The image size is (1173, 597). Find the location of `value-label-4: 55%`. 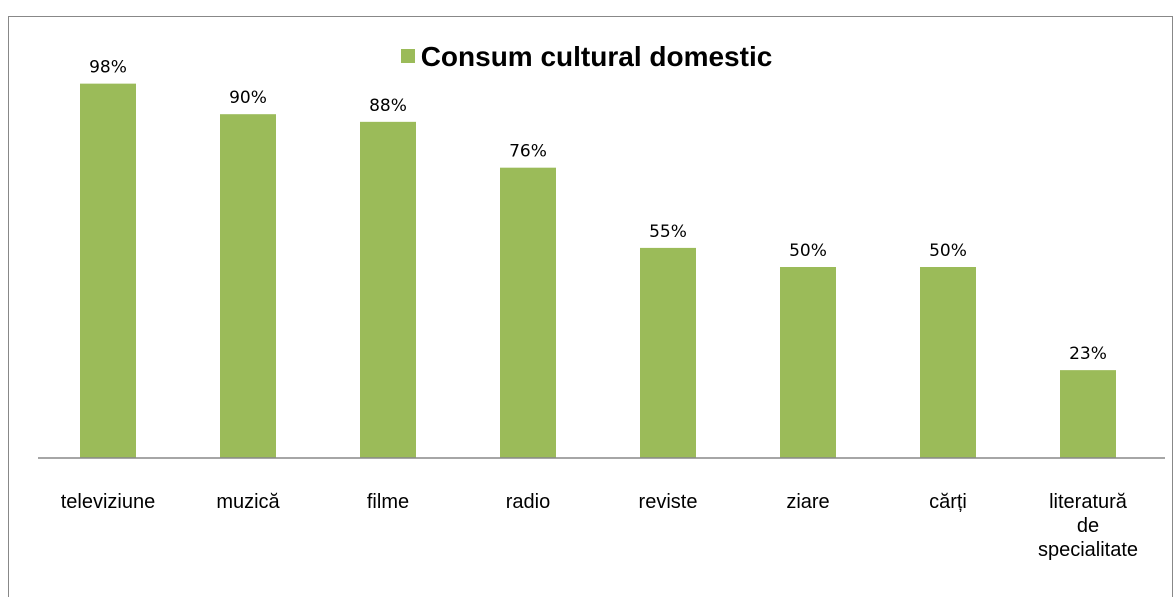

value-label-4: 55% is located at coordinates (668, 232).